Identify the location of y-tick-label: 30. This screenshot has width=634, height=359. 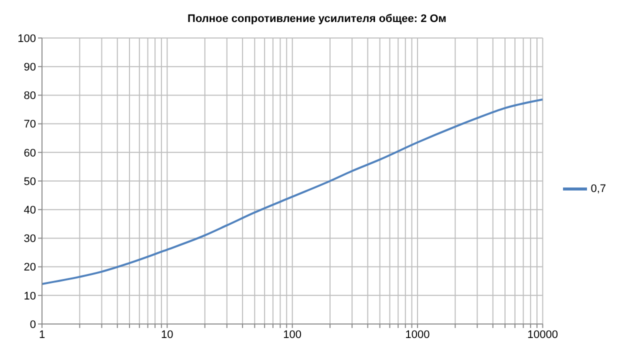
(30, 239).